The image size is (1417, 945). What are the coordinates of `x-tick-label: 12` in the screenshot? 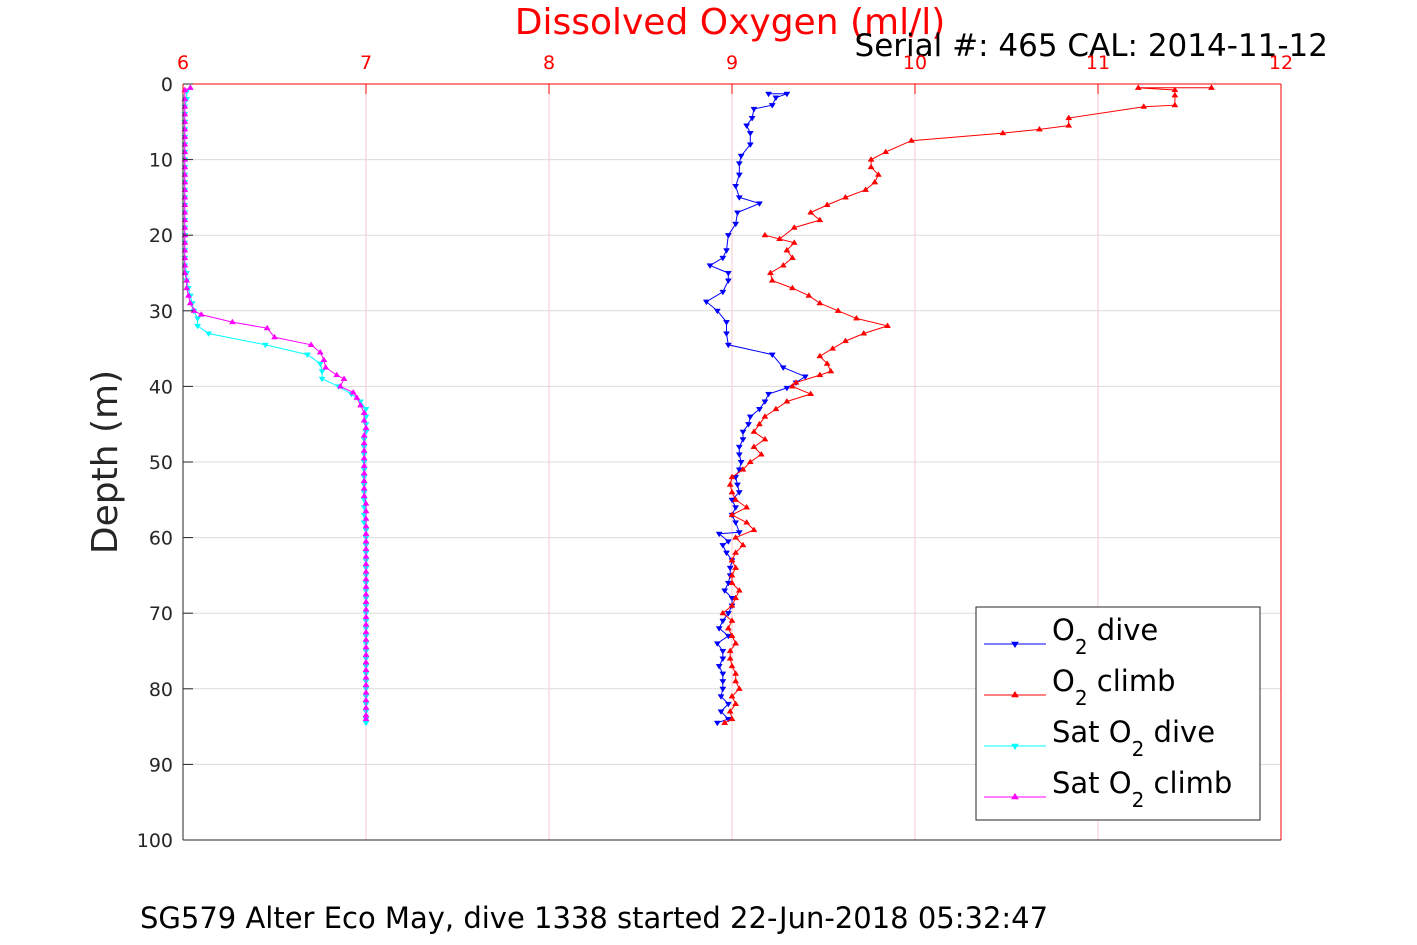 It's located at (1281, 63).